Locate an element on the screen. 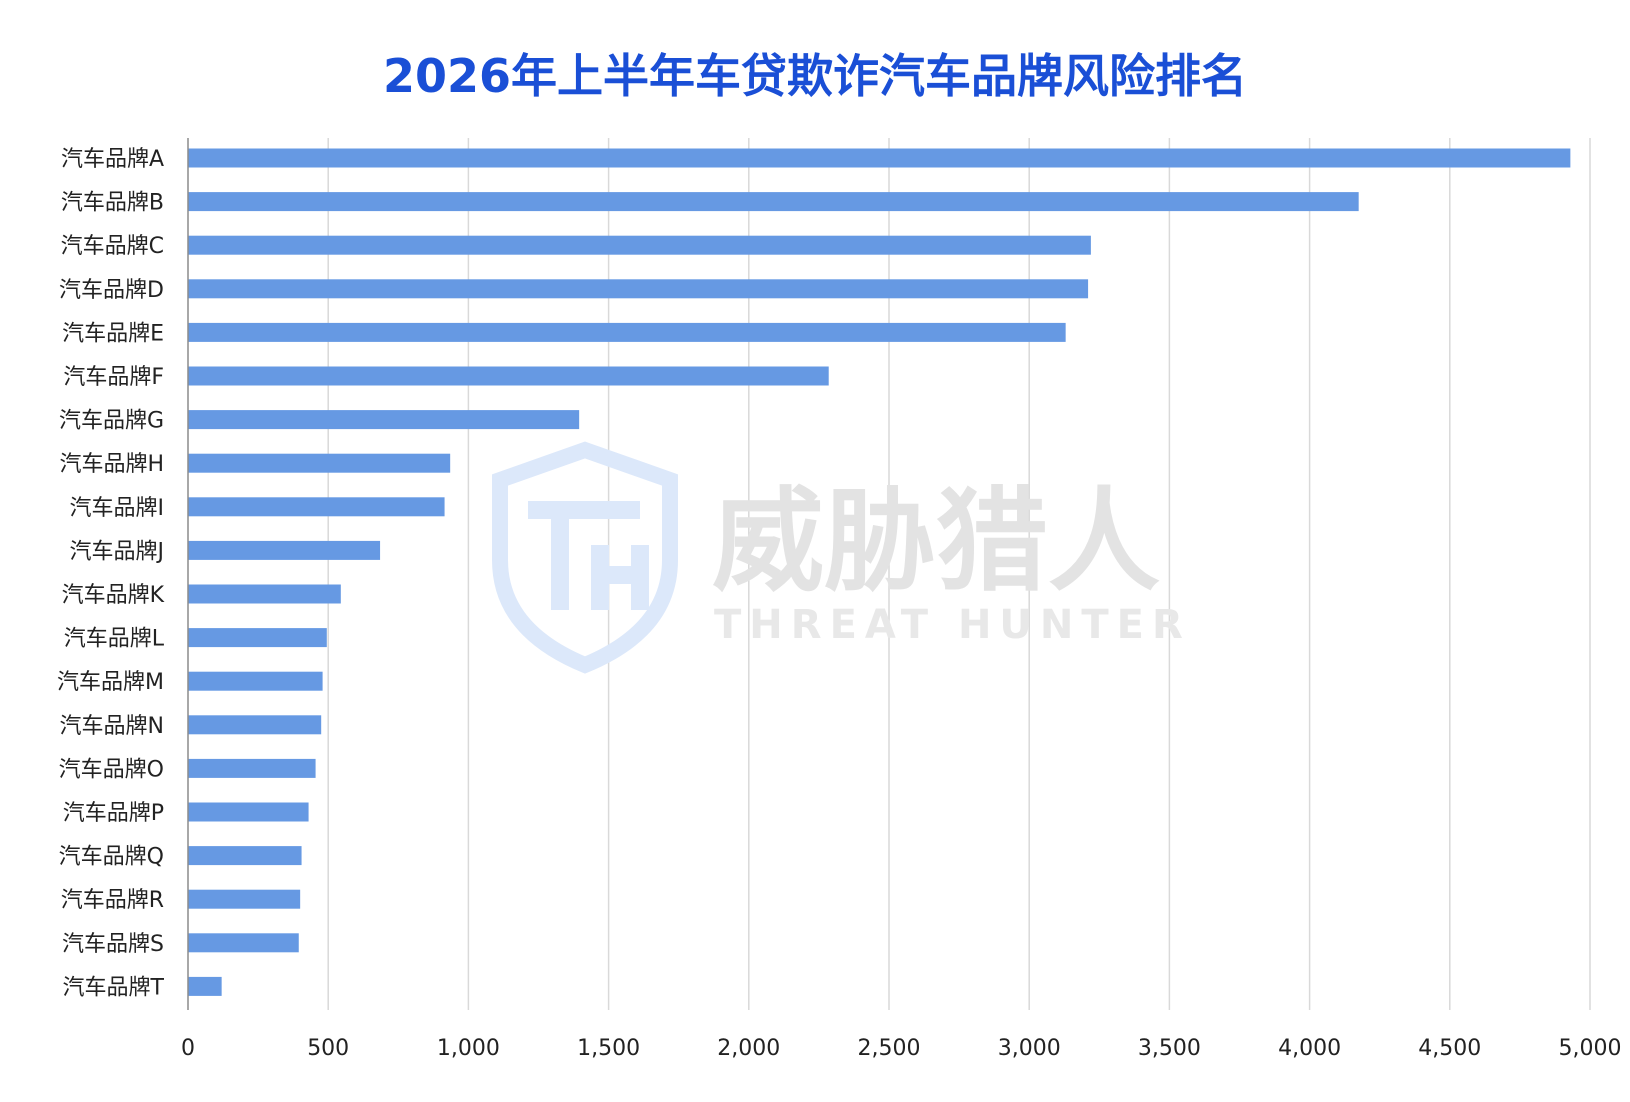  category-label: 汽车品牌L is located at coordinates (114, 639).